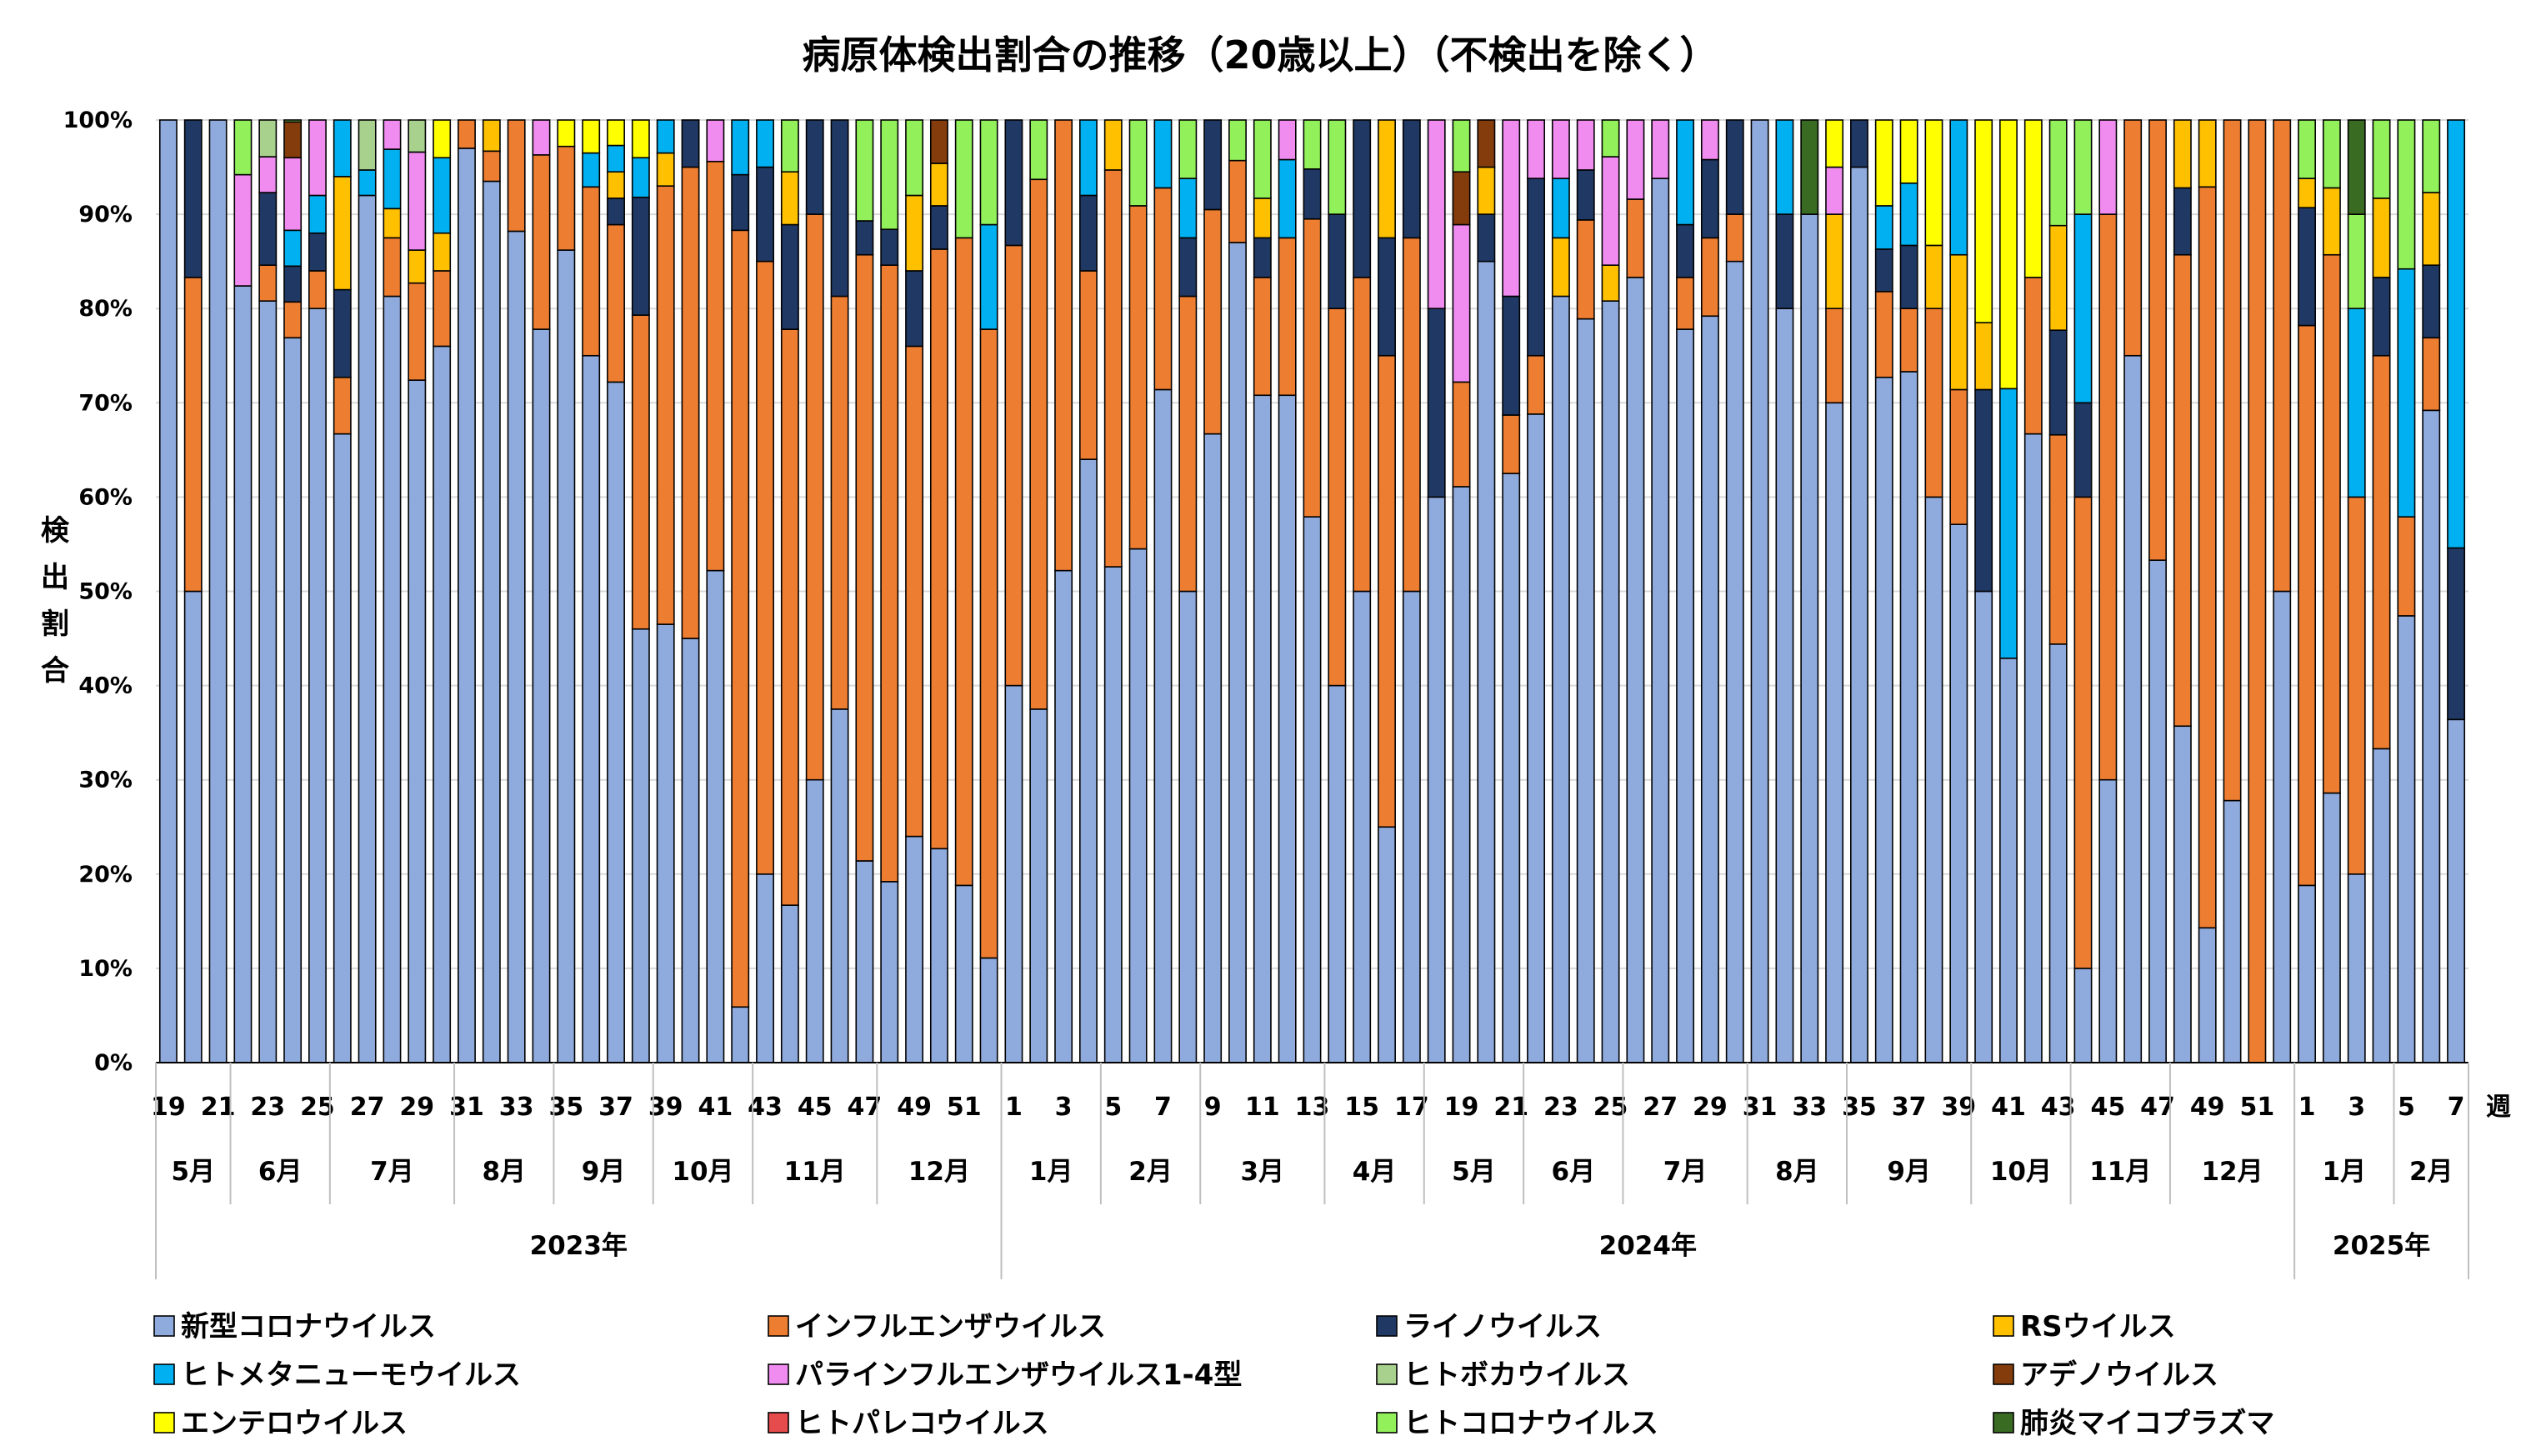 Image resolution: width=2521 pixels, height=1456 pixels. I want to click on month-label: 5月, so click(193, 1172).